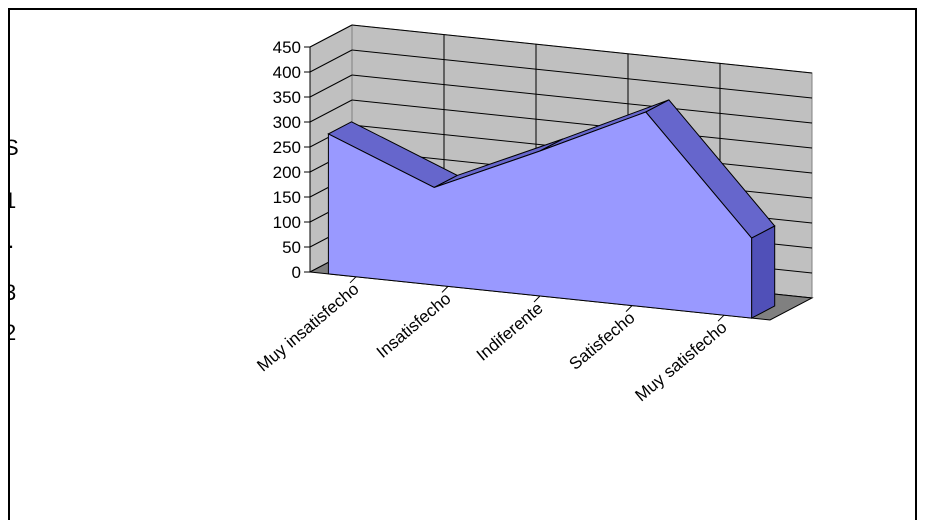 The width and height of the screenshot is (926, 522). I want to click on y-tick-label: 100, so click(287, 222).